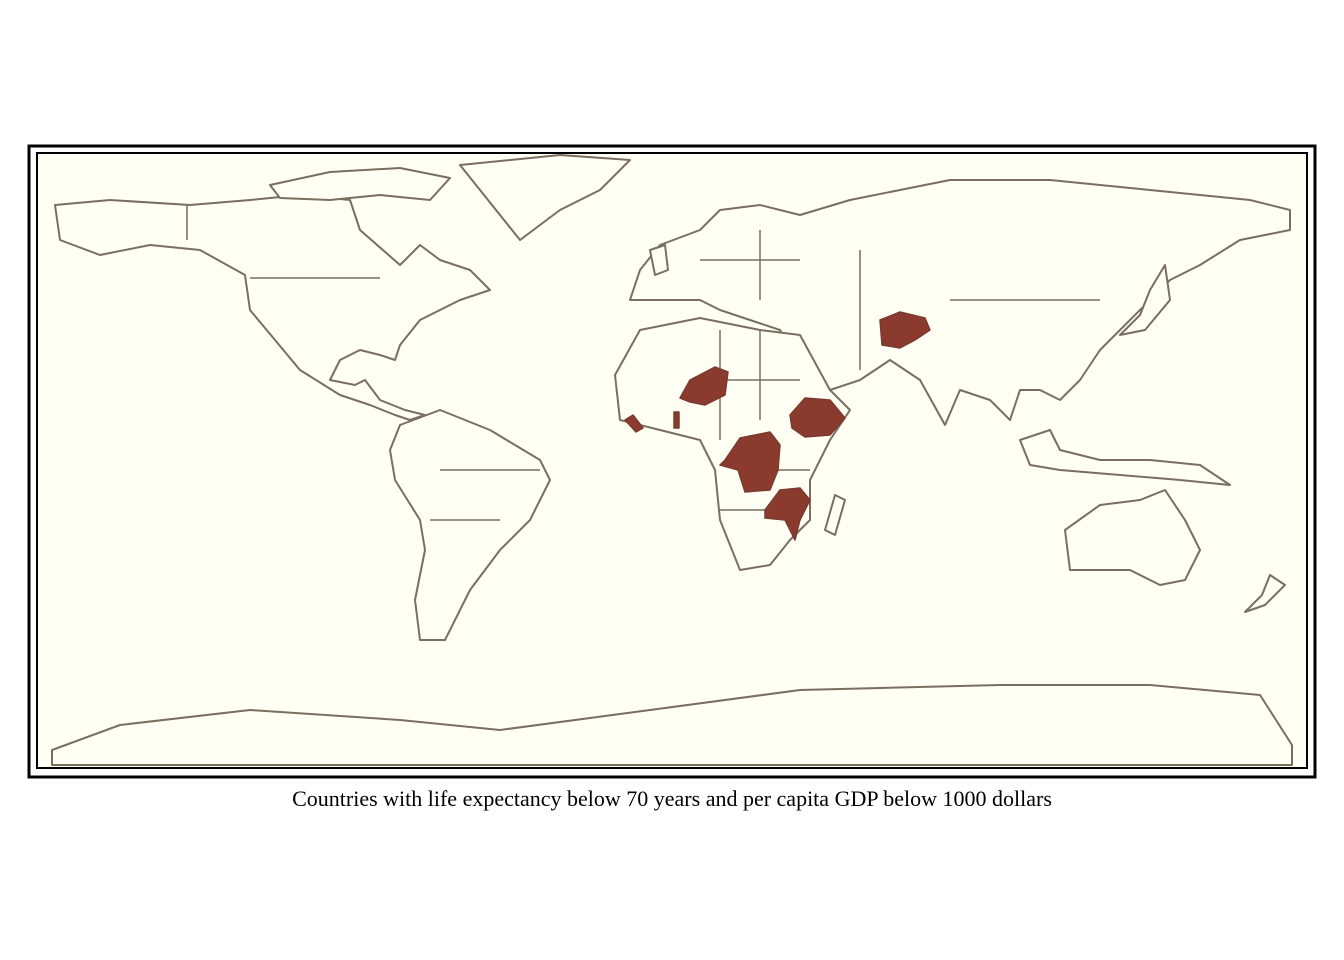 The image size is (1344, 960). Describe the element at coordinates (272, 307) in the screenshot. I see `north-america` at that location.